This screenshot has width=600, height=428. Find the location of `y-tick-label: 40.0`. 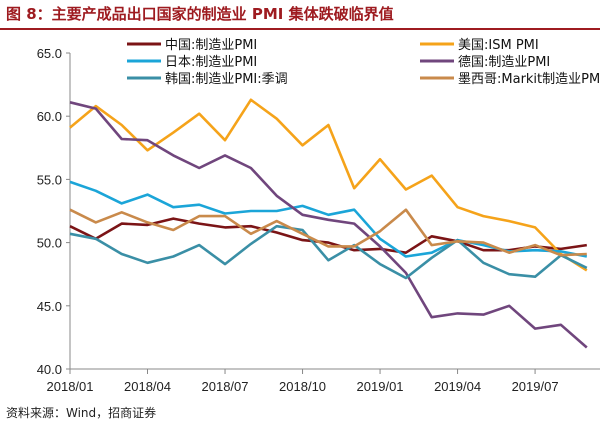

y-tick-label: 40.0 is located at coordinates (49, 369).